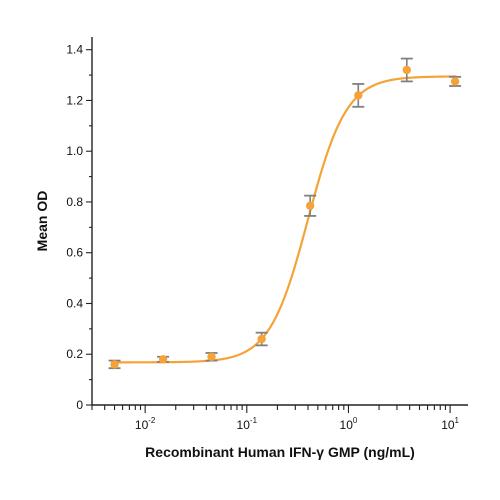  What do you see at coordinates (74, 354) in the screenshot?
I see `y-tick-label: 0.2` at bounding box center [74, 354].